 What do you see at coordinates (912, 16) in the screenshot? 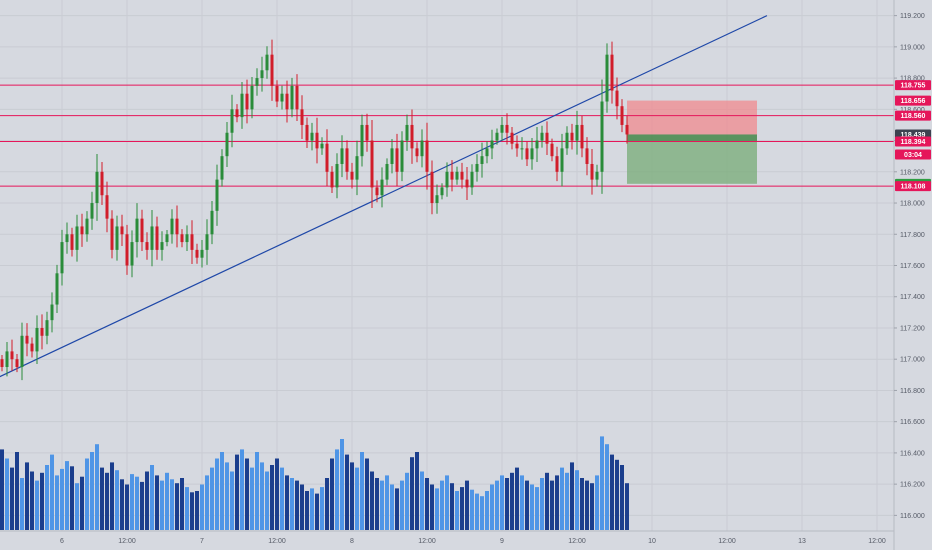
I see `price-tick-label: 119.200` at bounding box center [912, 16].